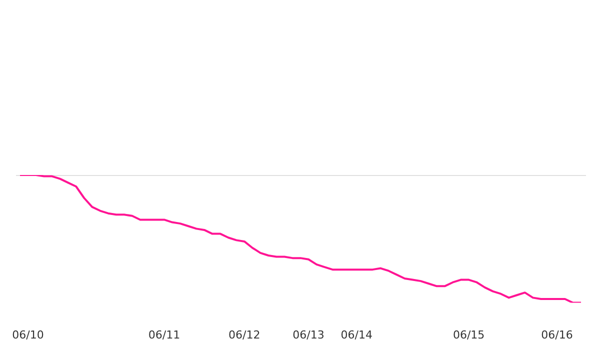 This screenshot has height=360, width=600. I want to click on x-tick-label: 06/12, so click(244, 335).